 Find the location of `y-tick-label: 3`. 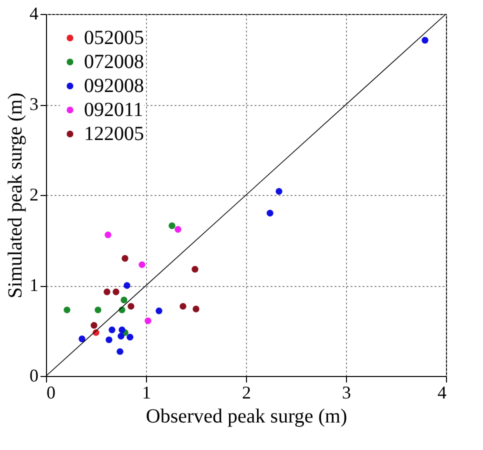

y-tick-label: 3 is located at coordinates (34, 104).